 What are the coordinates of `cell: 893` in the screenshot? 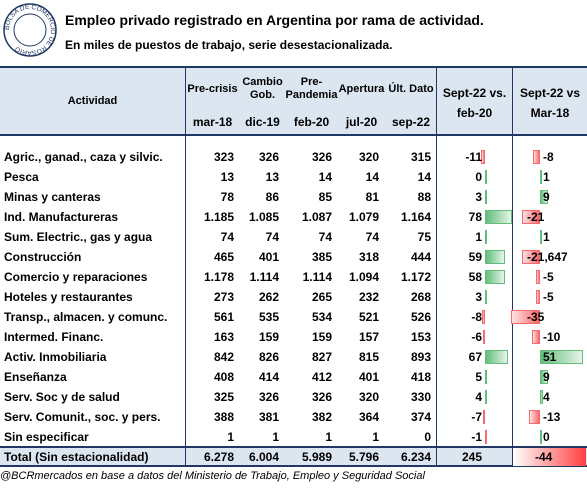 It's located at (420, 357).